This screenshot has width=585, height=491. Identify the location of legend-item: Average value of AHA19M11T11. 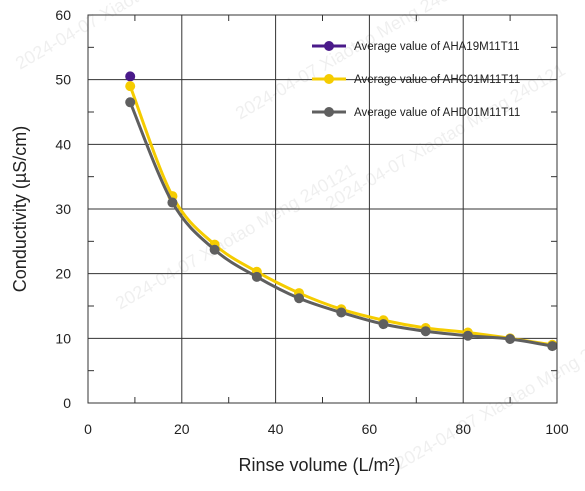
(416, 47).